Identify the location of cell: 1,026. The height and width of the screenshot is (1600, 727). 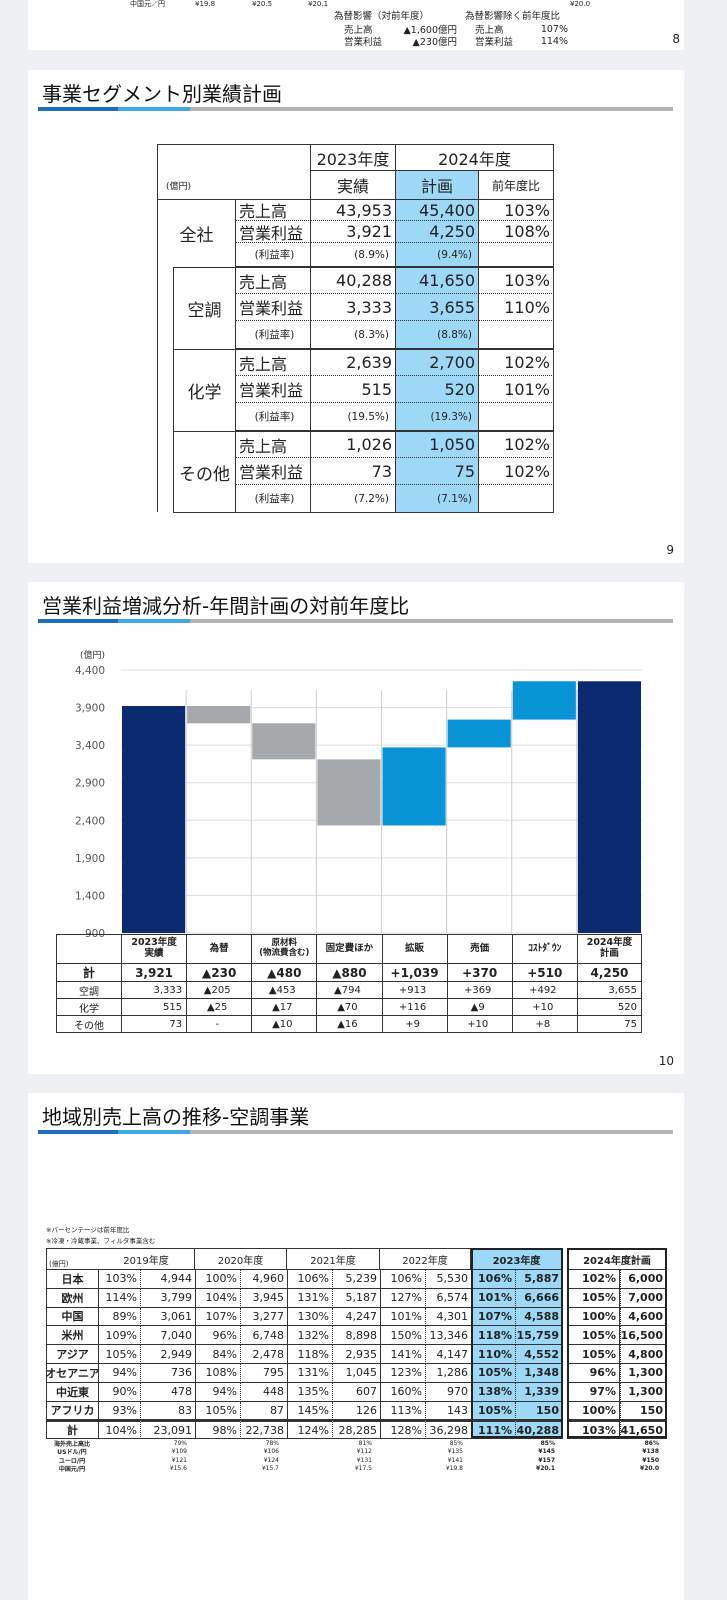
(353, 444).